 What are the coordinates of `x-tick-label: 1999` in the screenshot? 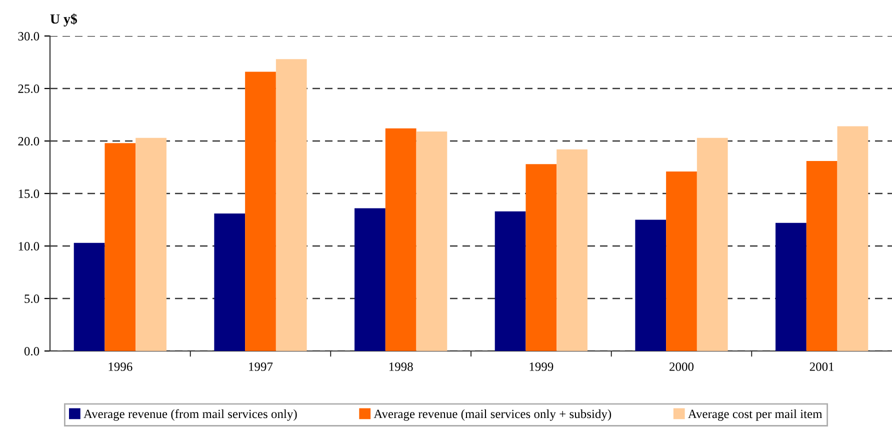 It's located at (542, 366).